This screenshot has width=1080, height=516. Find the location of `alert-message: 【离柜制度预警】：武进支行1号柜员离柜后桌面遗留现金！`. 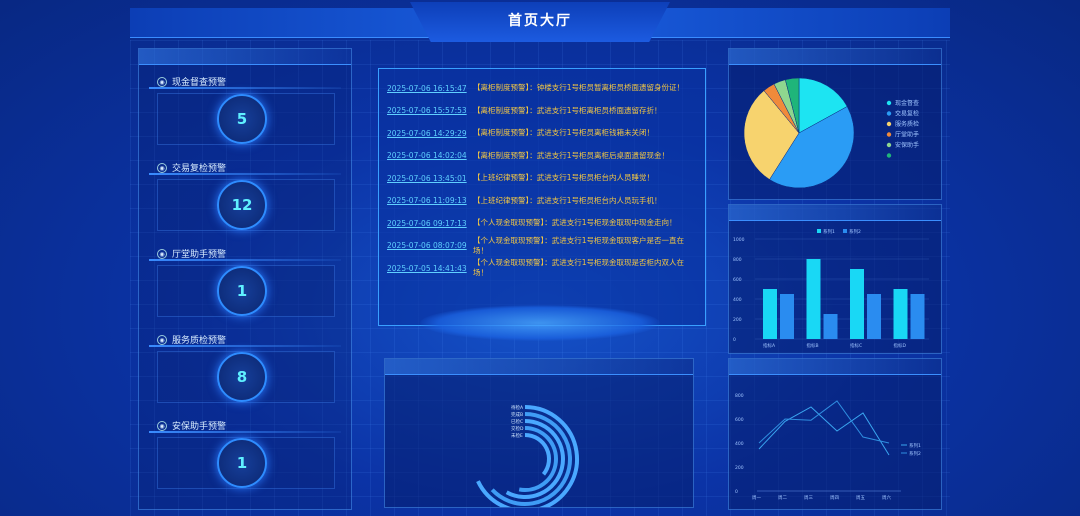

alert-message: 【离柜制度预警】：武进支行1号柜员离柜后桌面遗留现金！ is located at coordinates (571, 155).